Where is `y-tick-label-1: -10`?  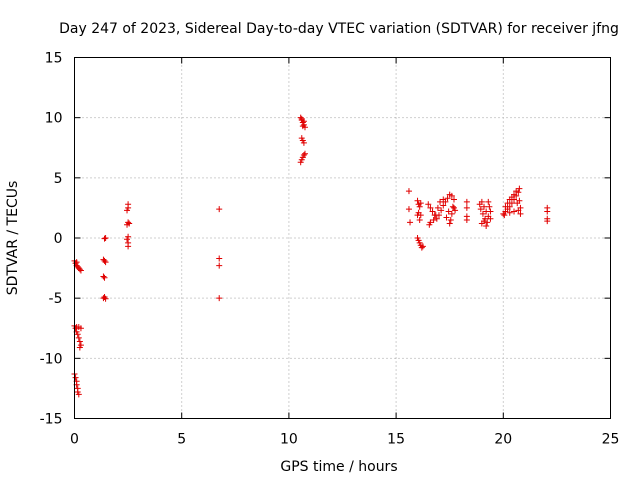 y-tick-label-1: -10 is located at coordinates (51, 359).